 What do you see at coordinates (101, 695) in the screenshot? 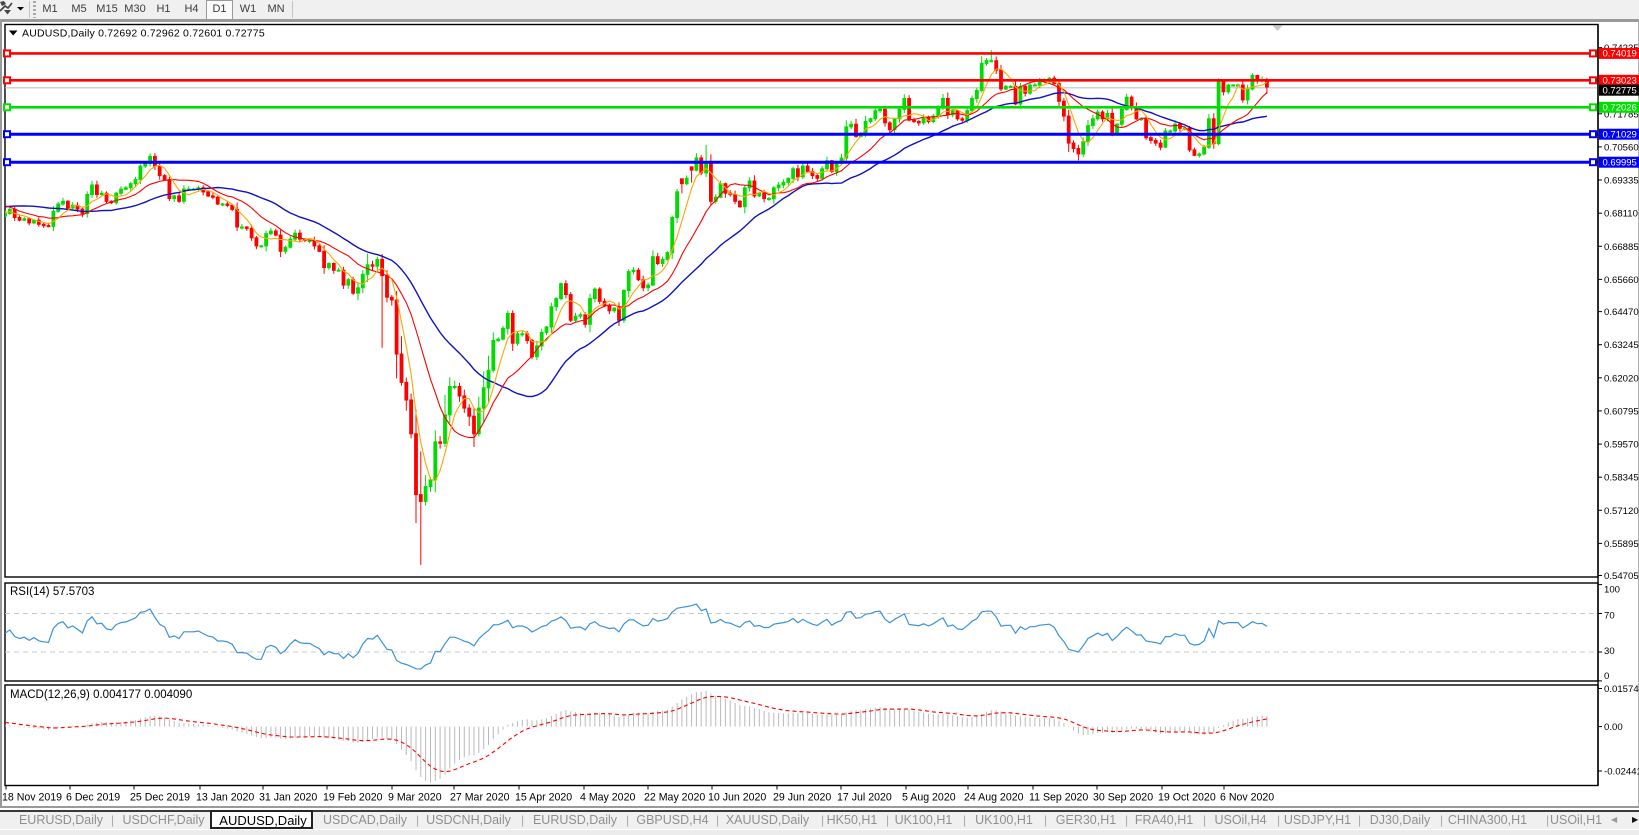
I see `svg-text:MACD(12,26,9) 0.004177 0.00409: MACD(12,26,9) 0.004177 0.004090` at bounding box center [101, 695].